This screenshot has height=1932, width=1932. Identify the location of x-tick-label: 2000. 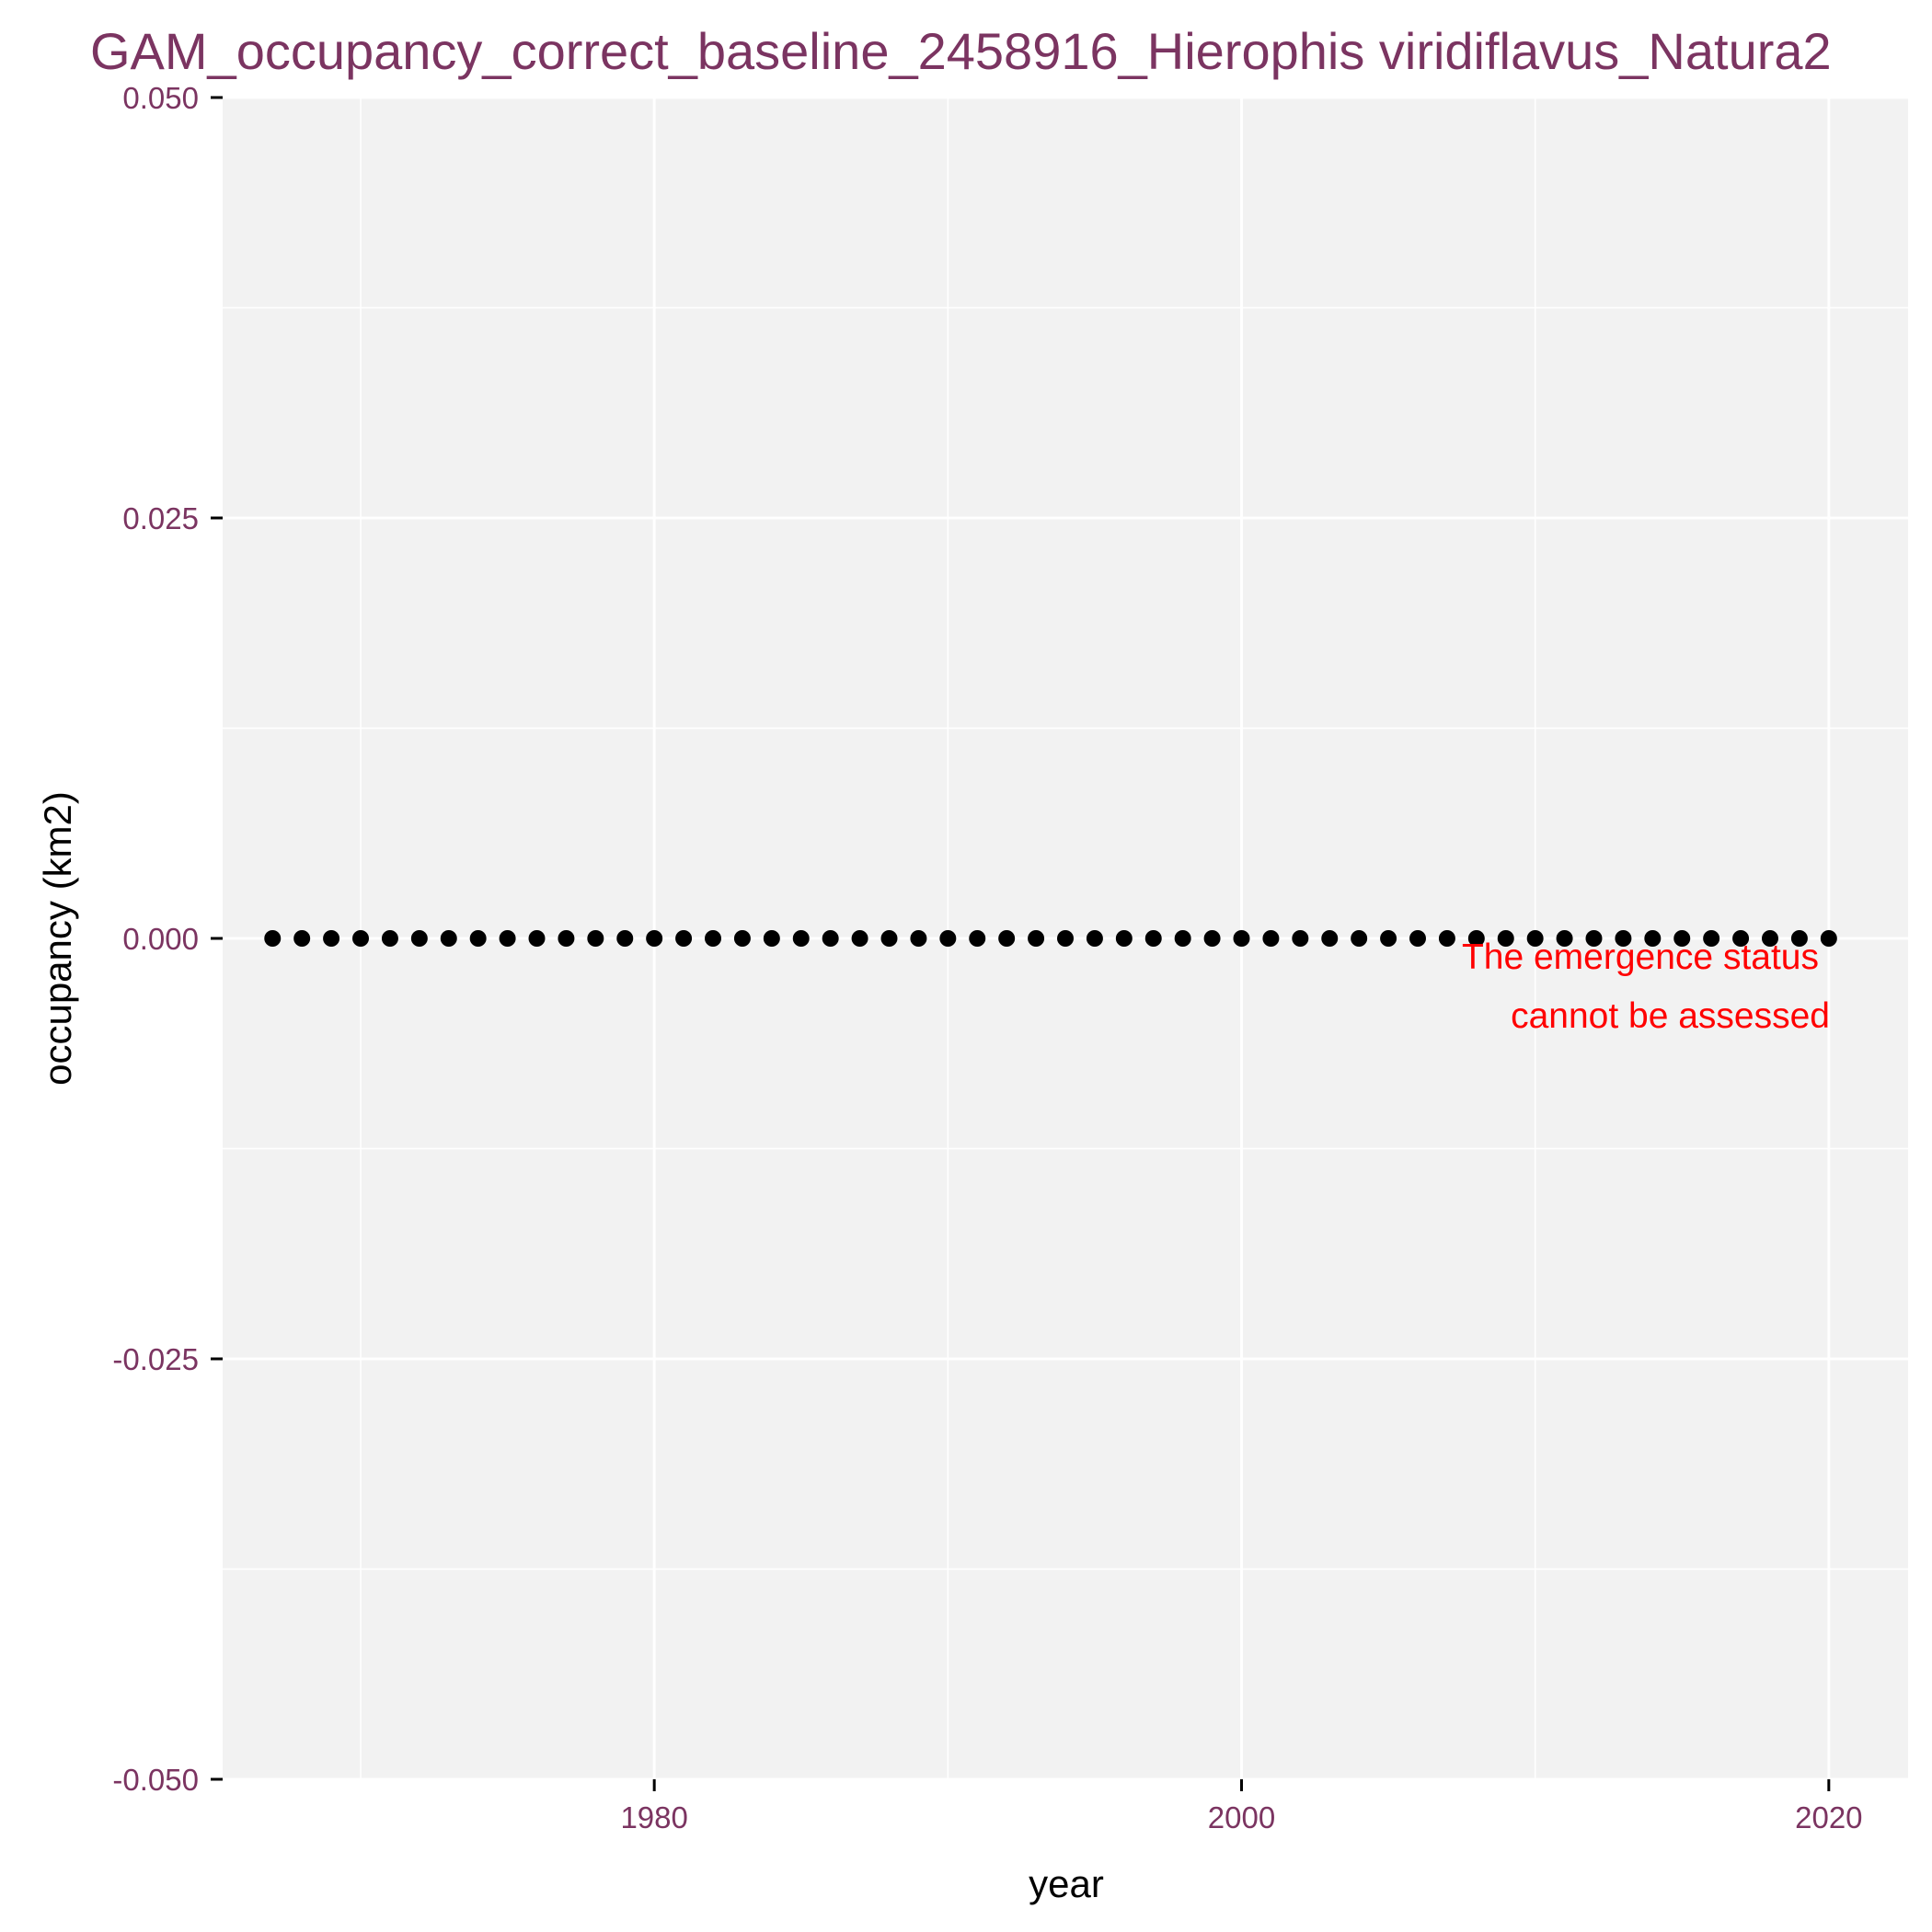
(1241, 1817).